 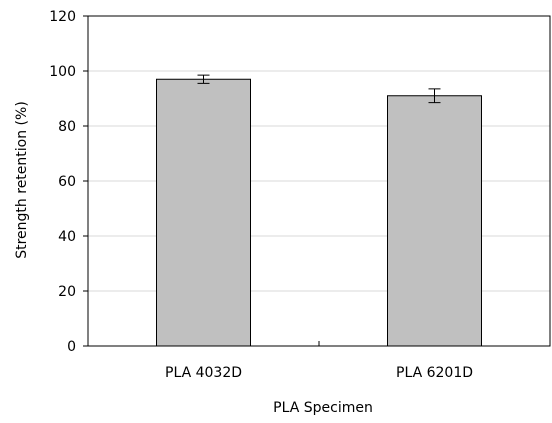 I want to click on y-tick-label-100: 100, so click(x=62, y=72).